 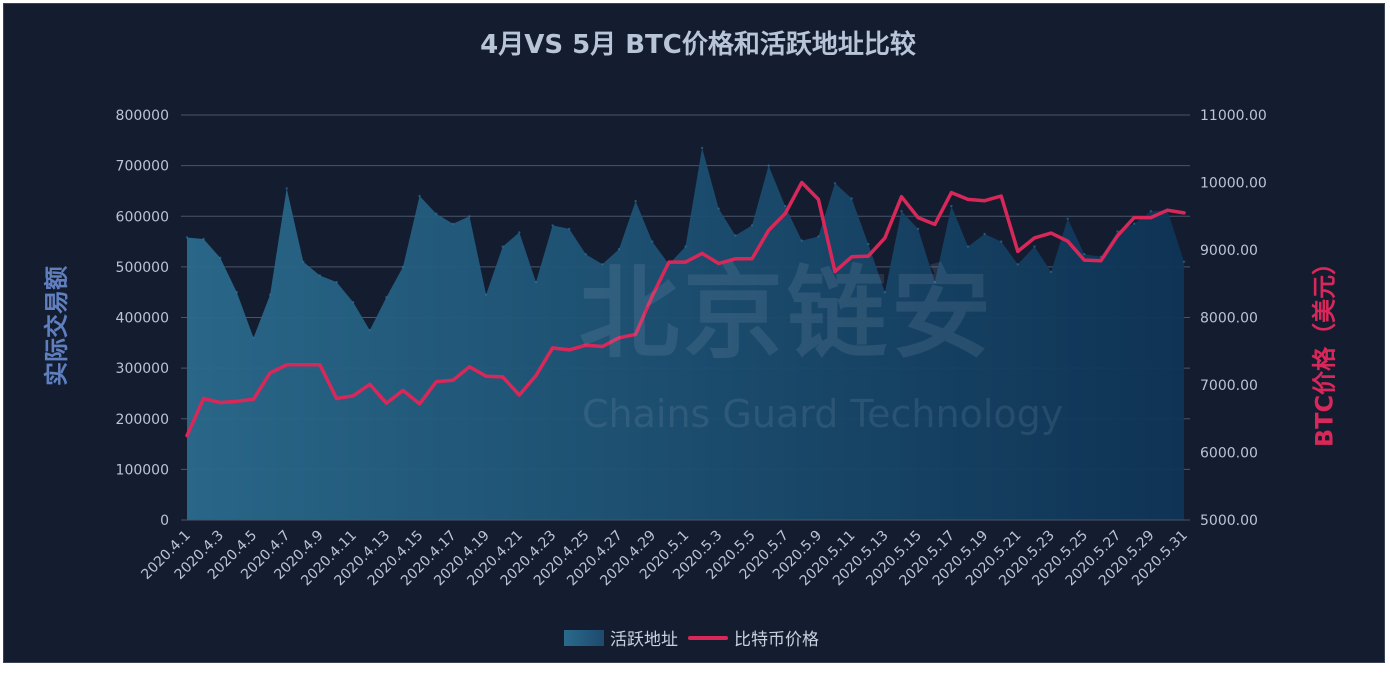 I want to click on y-left-tick-label: 400000, so click(x=142, y=319).